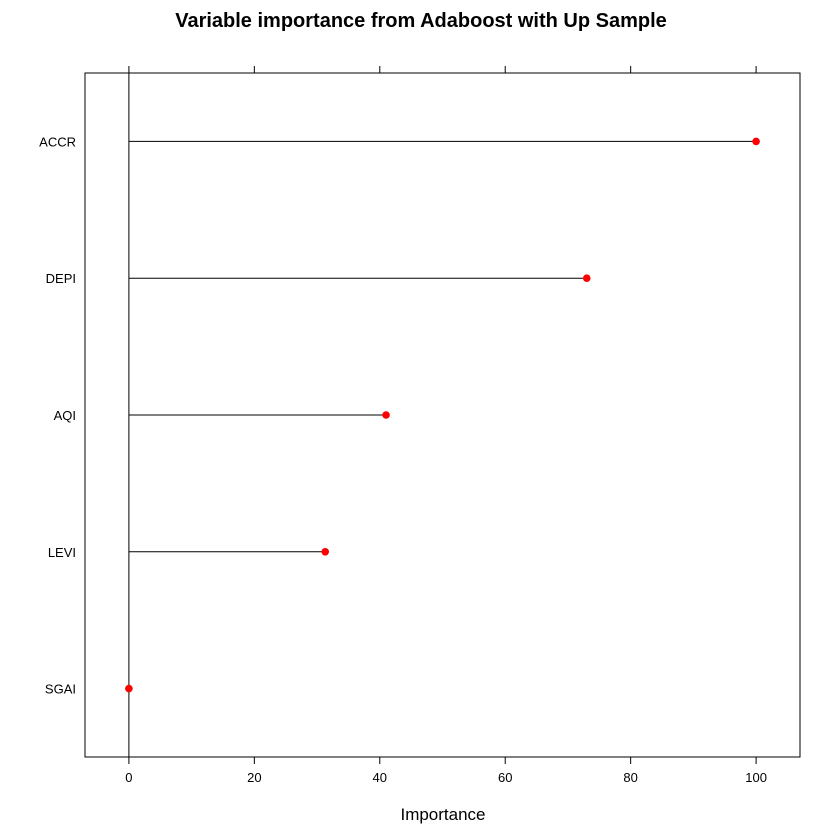 Image resolution: width=840 pixels, height=840 pixels. Describe the element at coordinates (380, 777) in the screenshot. I see `x-tick-label: 40` at that location.